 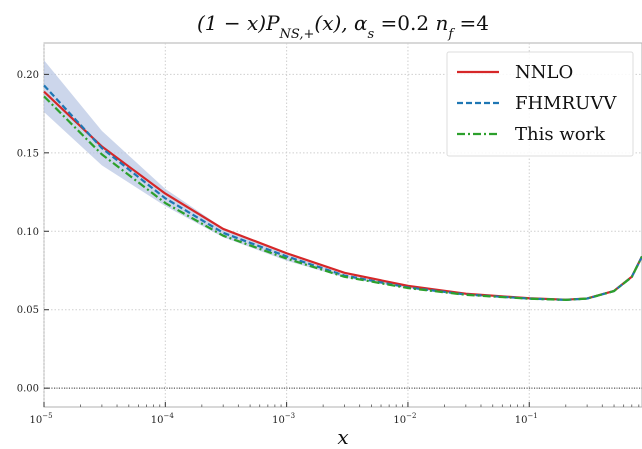 What do you see at coordinates (566, 103) in the screenshot?
I see `legend-label: FHMRUVV` at bounding box center [566, 103].